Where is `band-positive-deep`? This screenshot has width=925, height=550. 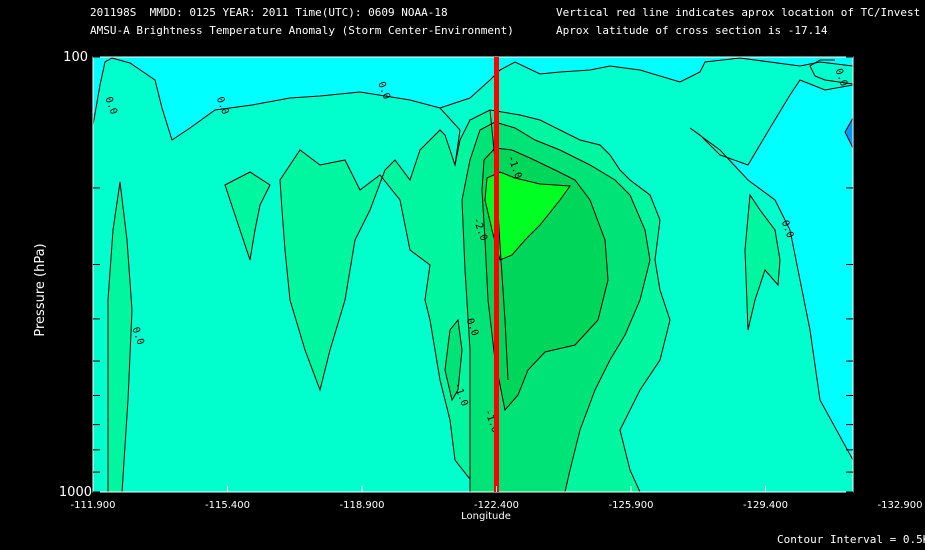
band-positive-deep is located at coordinates (848, 132).